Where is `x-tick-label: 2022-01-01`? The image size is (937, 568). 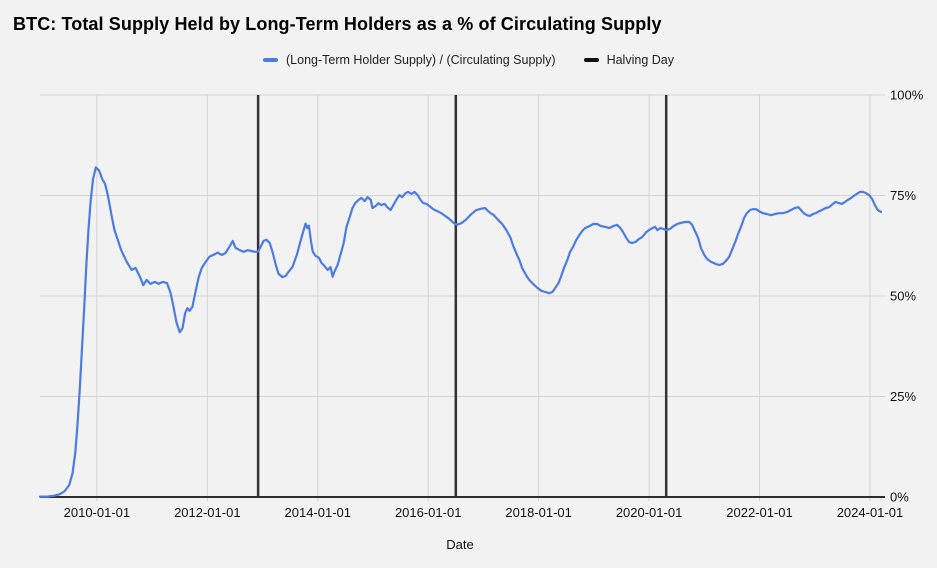
x-tick-label: 2022-01-01 is located at coordinates (759, 512).